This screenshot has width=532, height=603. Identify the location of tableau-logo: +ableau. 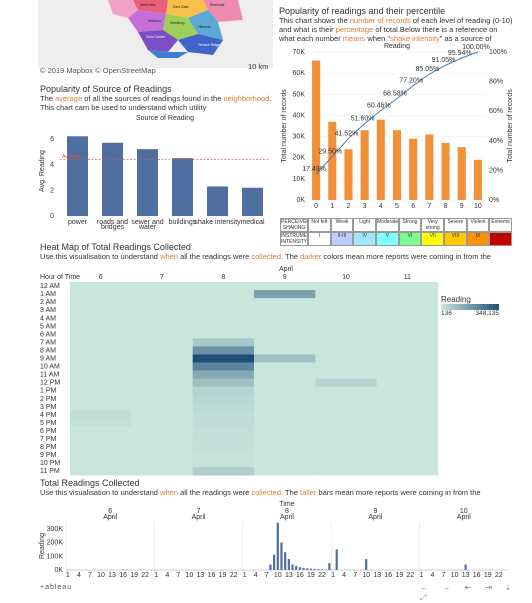
(56, 587).